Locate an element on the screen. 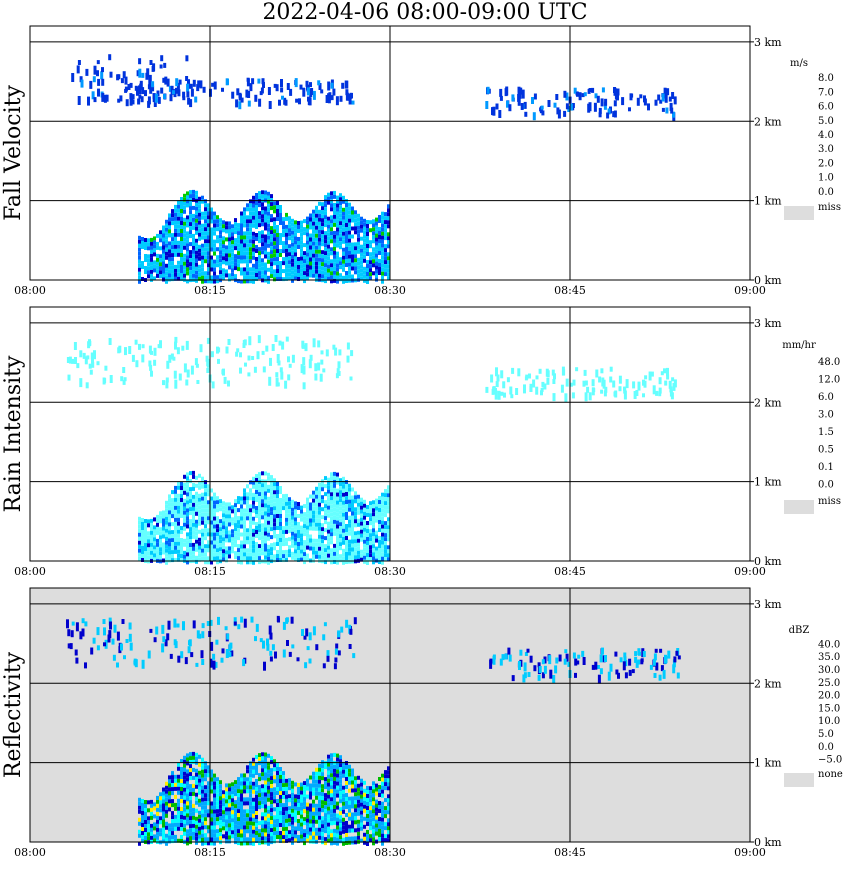  colorbar-label: 2.0 is located at coordinates (826, 163).